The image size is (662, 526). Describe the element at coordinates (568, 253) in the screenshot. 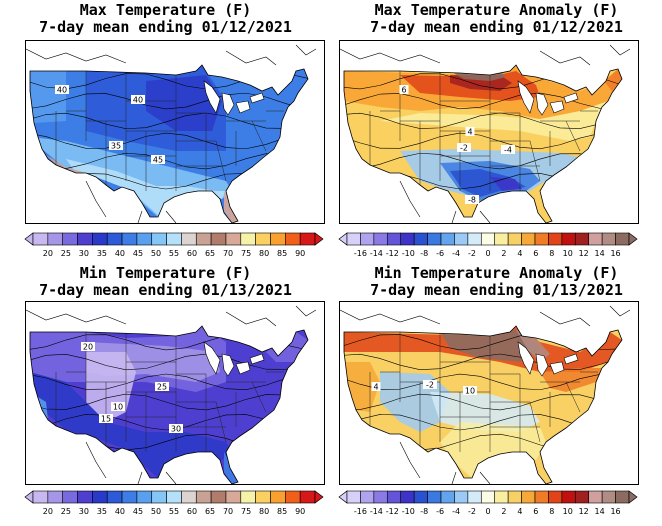

I see `colorbar-tick-label: 10` at that location.